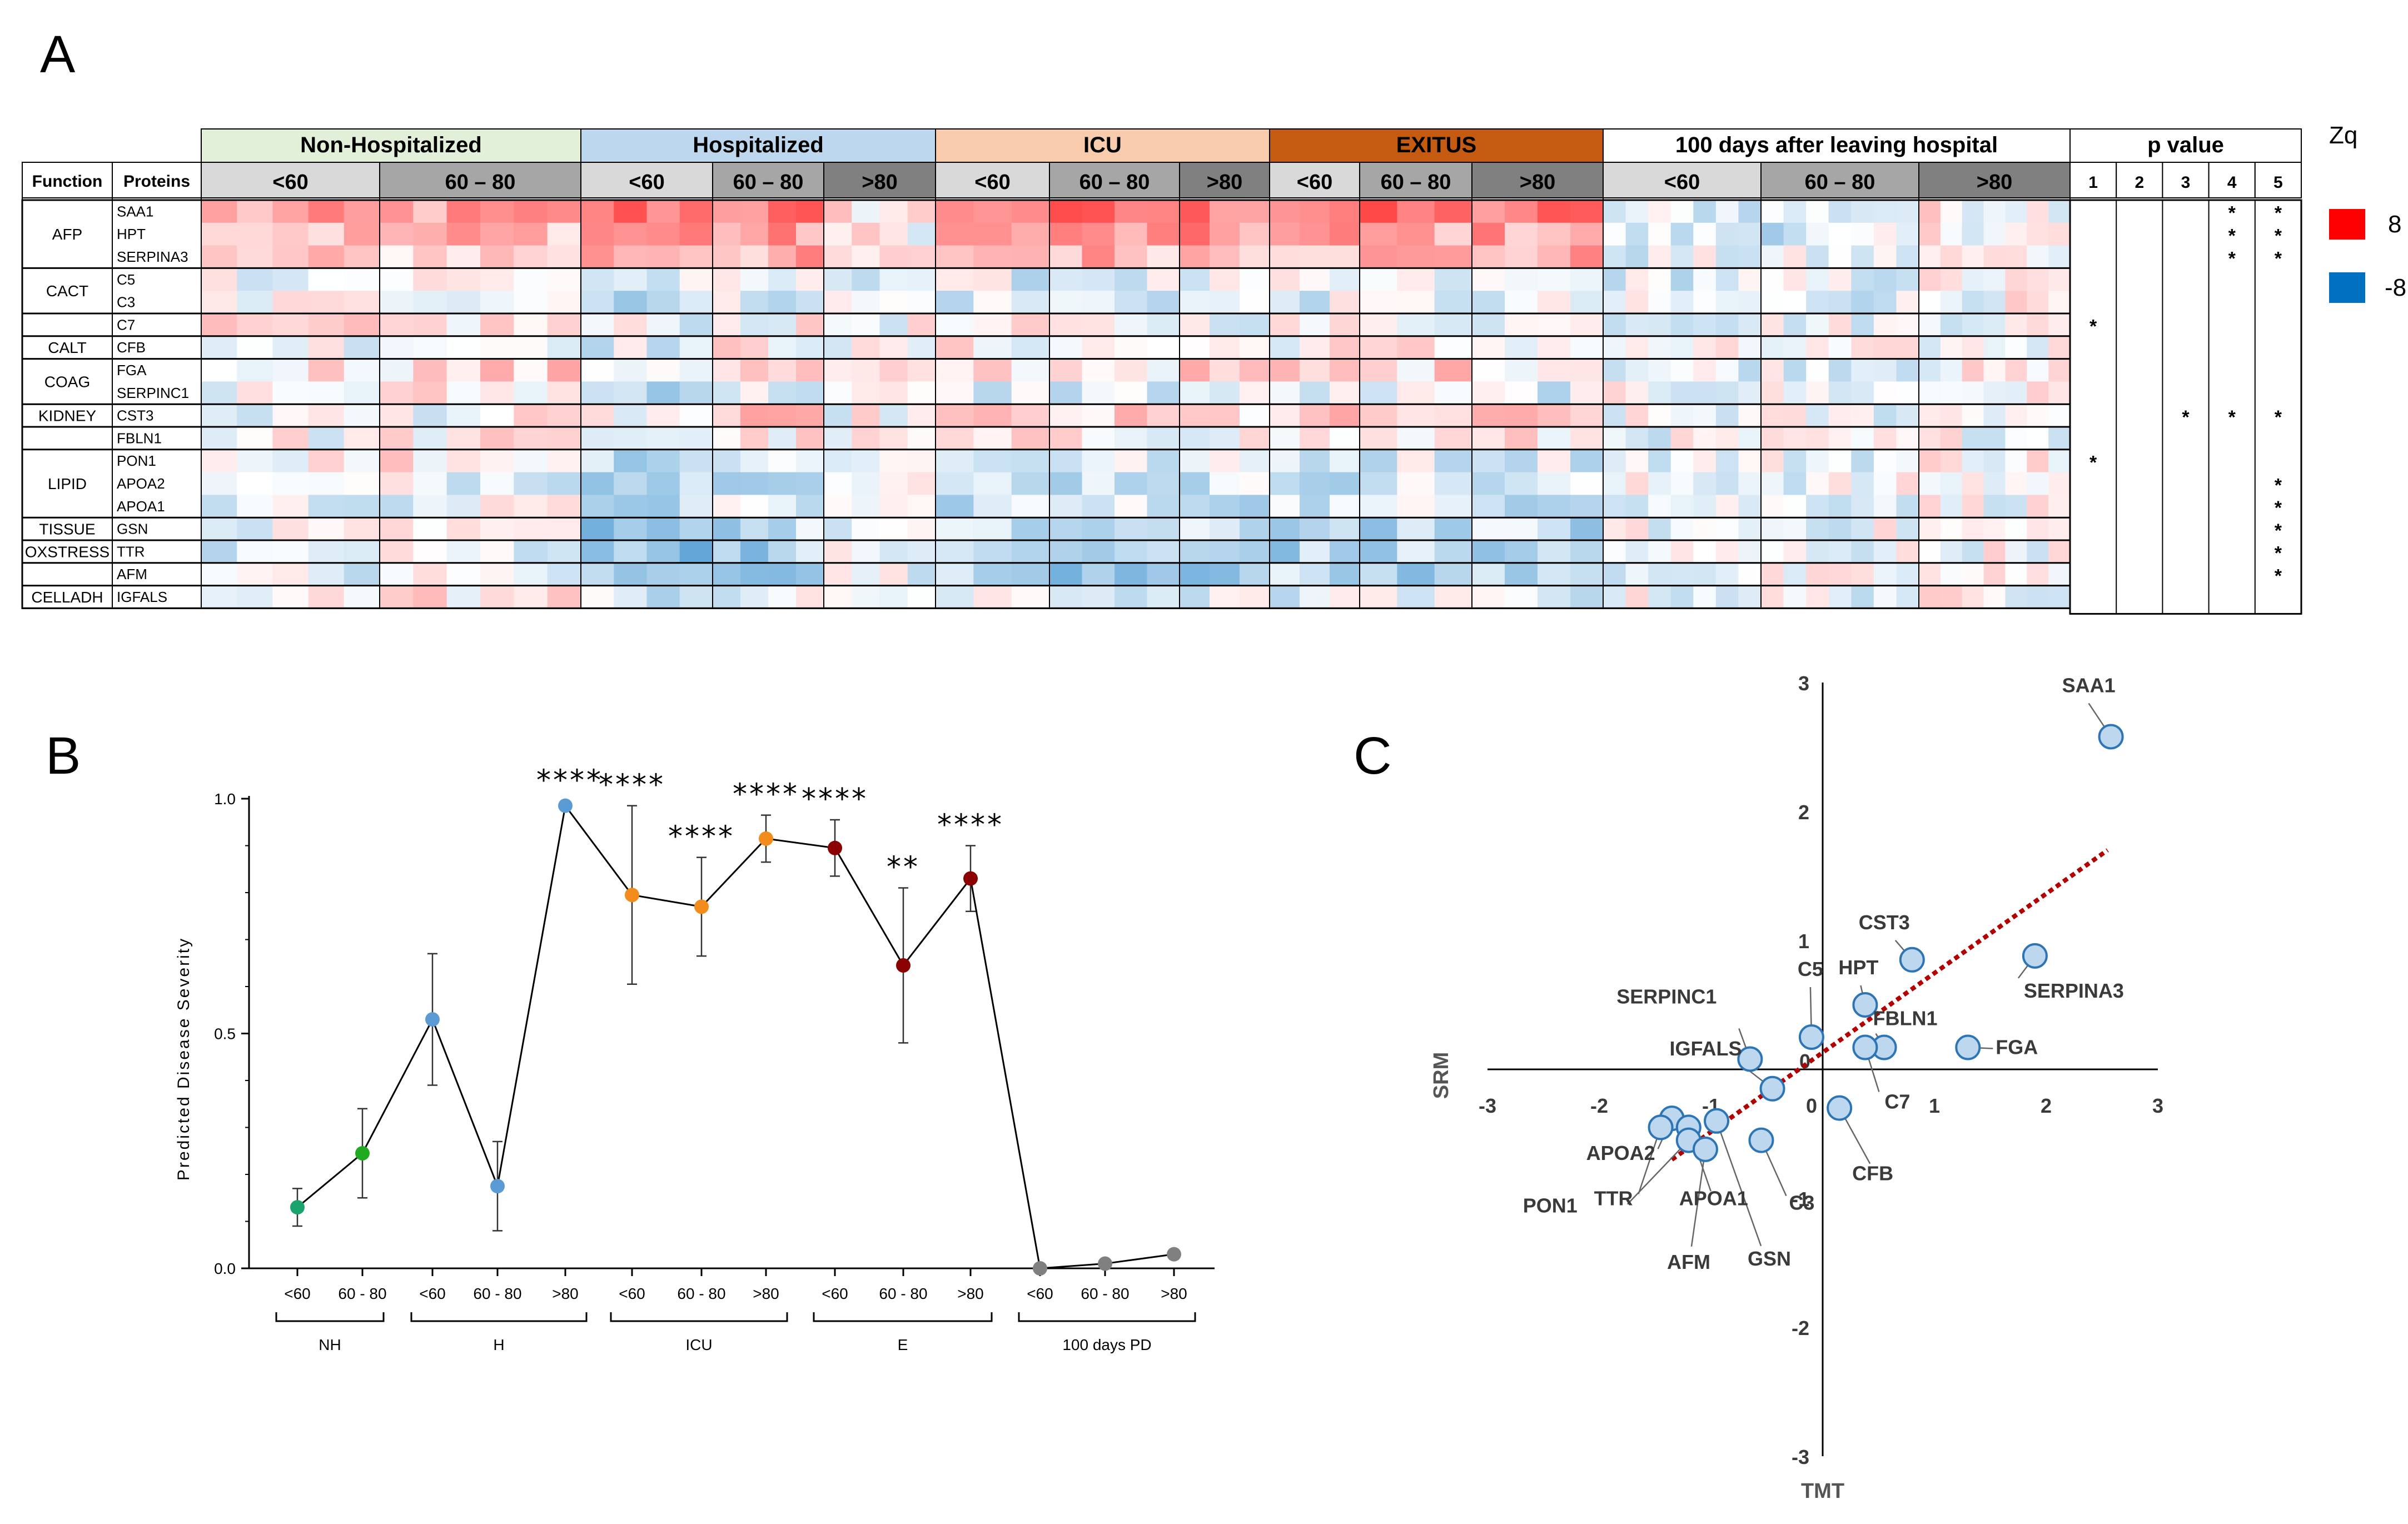  What do you see at coordinates (698, 1344) in the screenshot?
I see `group-label: ICU` at bounding box center [698, 1344].